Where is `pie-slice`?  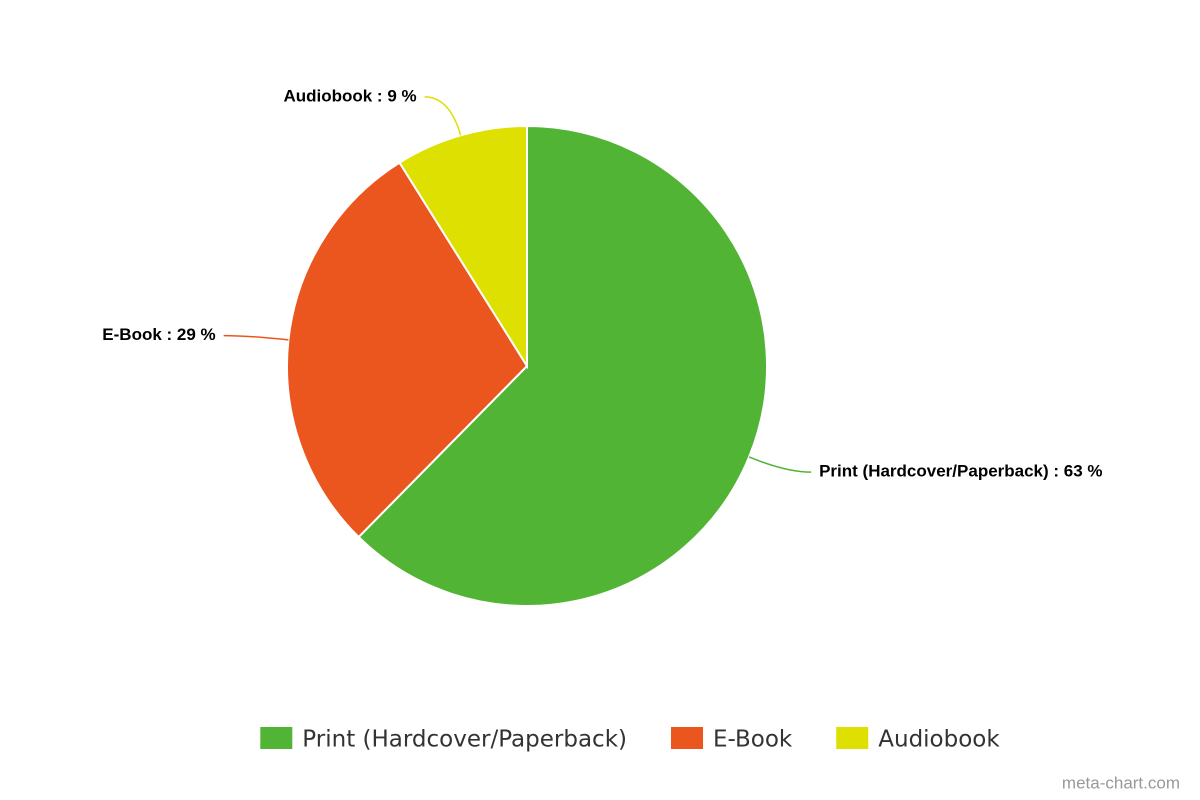 pie-slice is located at coordinates (463, 247).